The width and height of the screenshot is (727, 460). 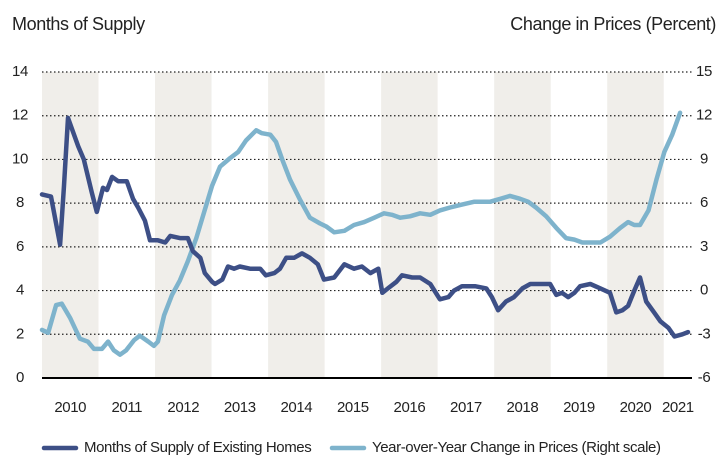 I want to click on x-tick-label: 2019, so click(x=579, y=407).